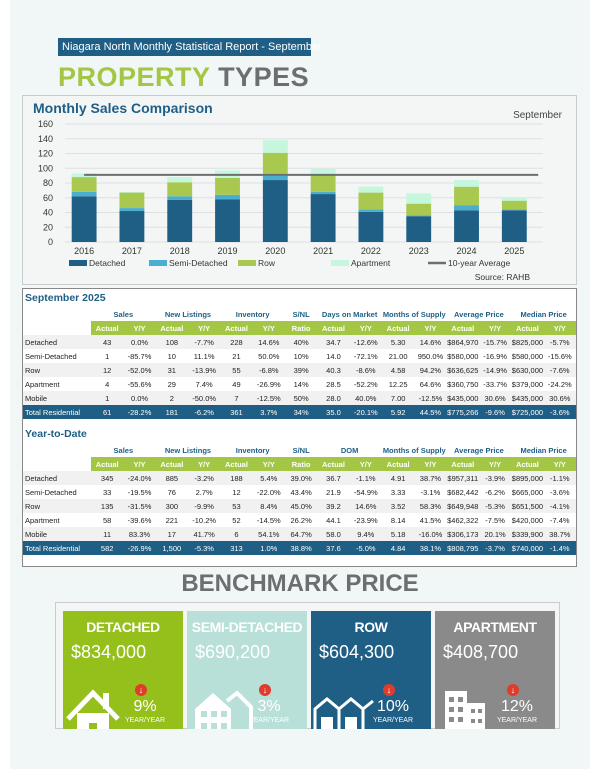 This screenshot has height=769, width=600. I want to click on cell: 3.7%, so click(268, 412).